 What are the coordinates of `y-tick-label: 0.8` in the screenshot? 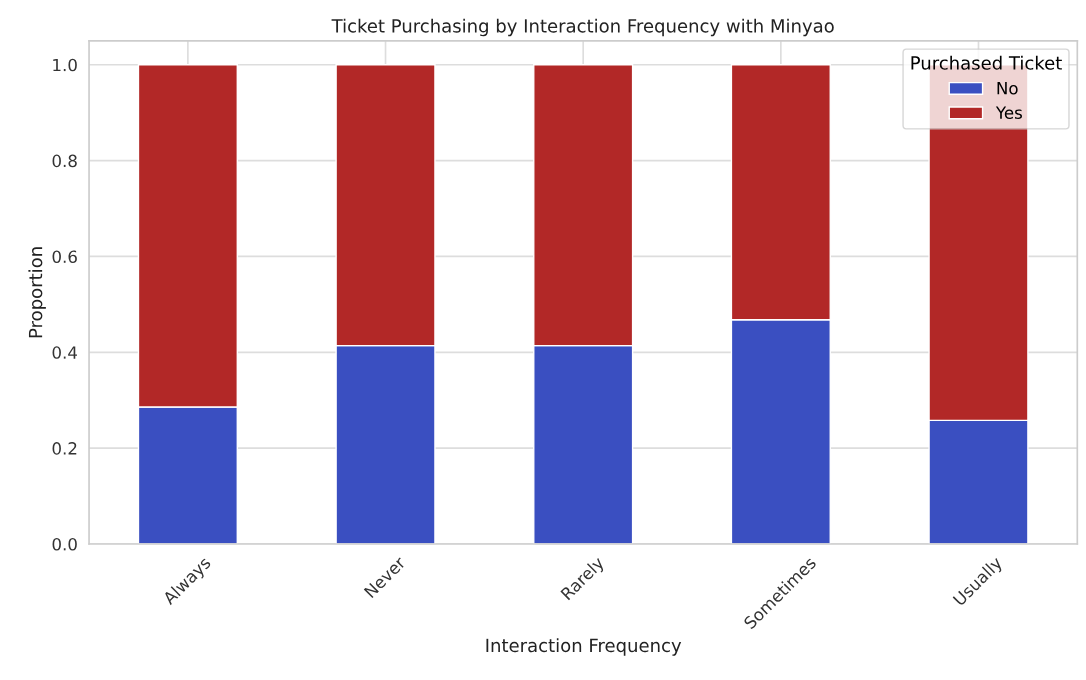 It's located at (64, 161).